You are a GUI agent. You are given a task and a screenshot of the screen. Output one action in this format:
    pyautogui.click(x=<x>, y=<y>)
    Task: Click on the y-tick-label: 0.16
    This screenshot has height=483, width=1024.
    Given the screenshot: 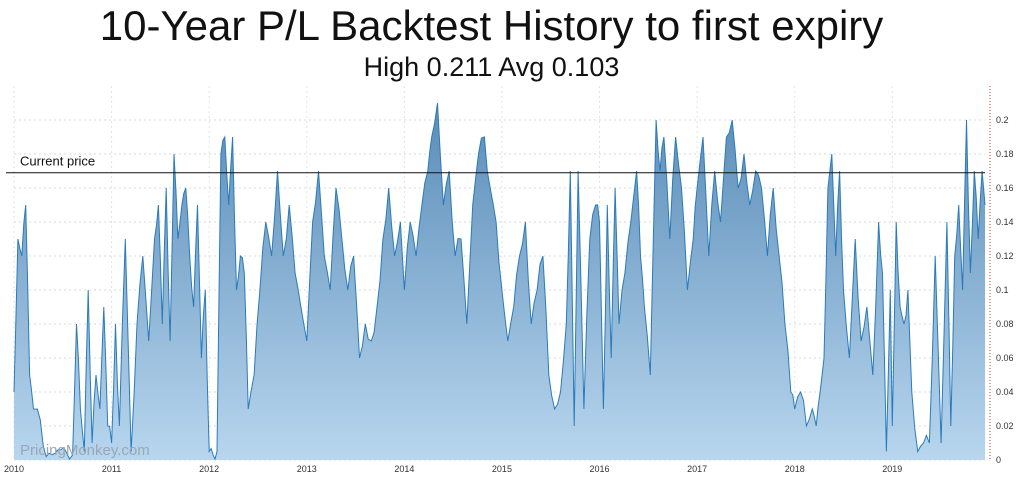 What is the action you would take?
    pyautogui.click(x=1005, y=188)
    